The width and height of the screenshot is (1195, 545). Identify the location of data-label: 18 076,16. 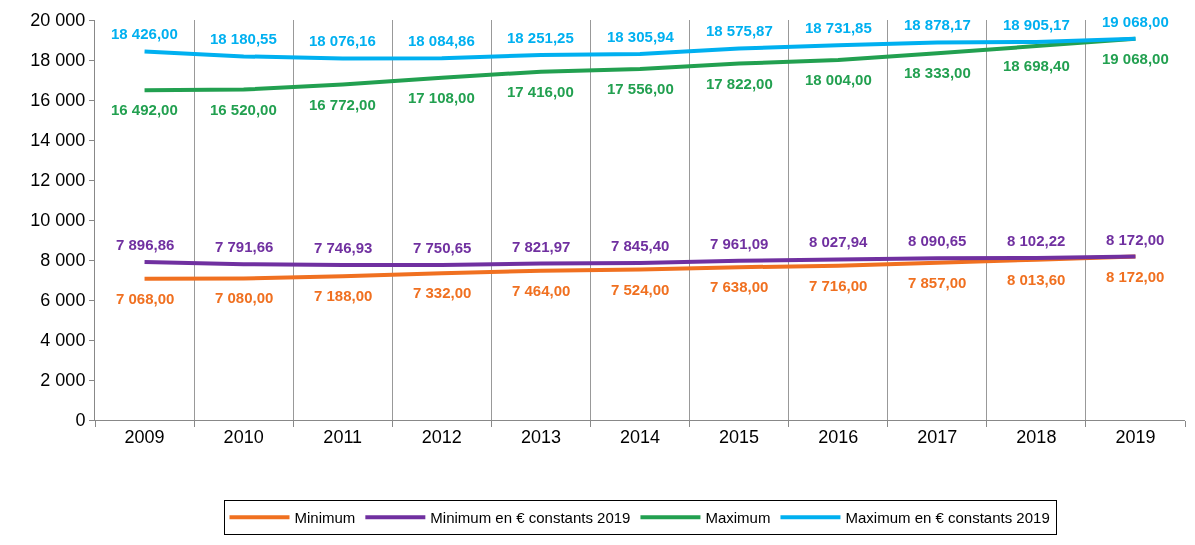
(342, 40).